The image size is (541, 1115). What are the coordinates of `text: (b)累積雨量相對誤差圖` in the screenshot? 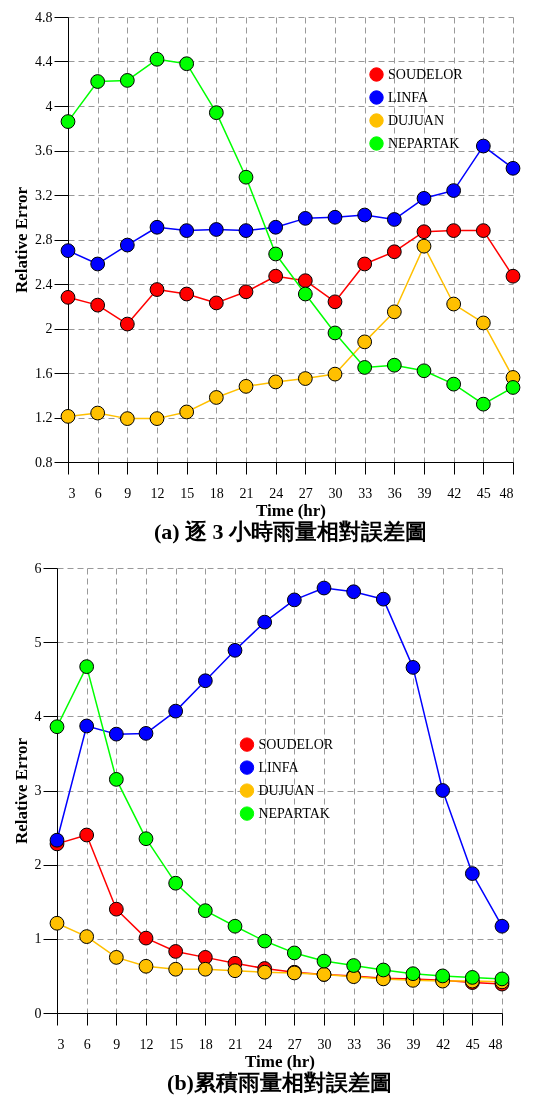 It's located at (279, 1082).